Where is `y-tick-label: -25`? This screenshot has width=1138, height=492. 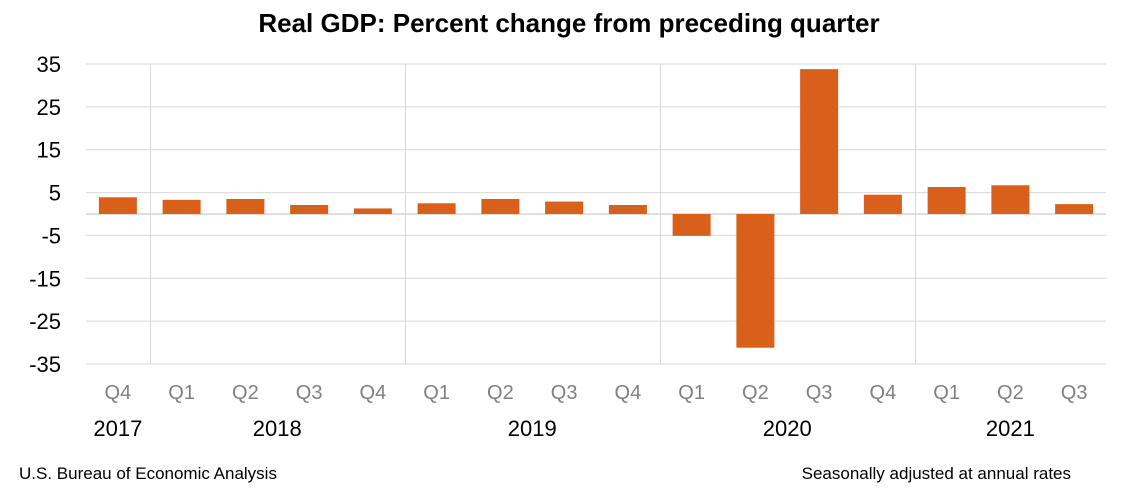 y-tick-label: -25 is located at coordinates (45, 321).